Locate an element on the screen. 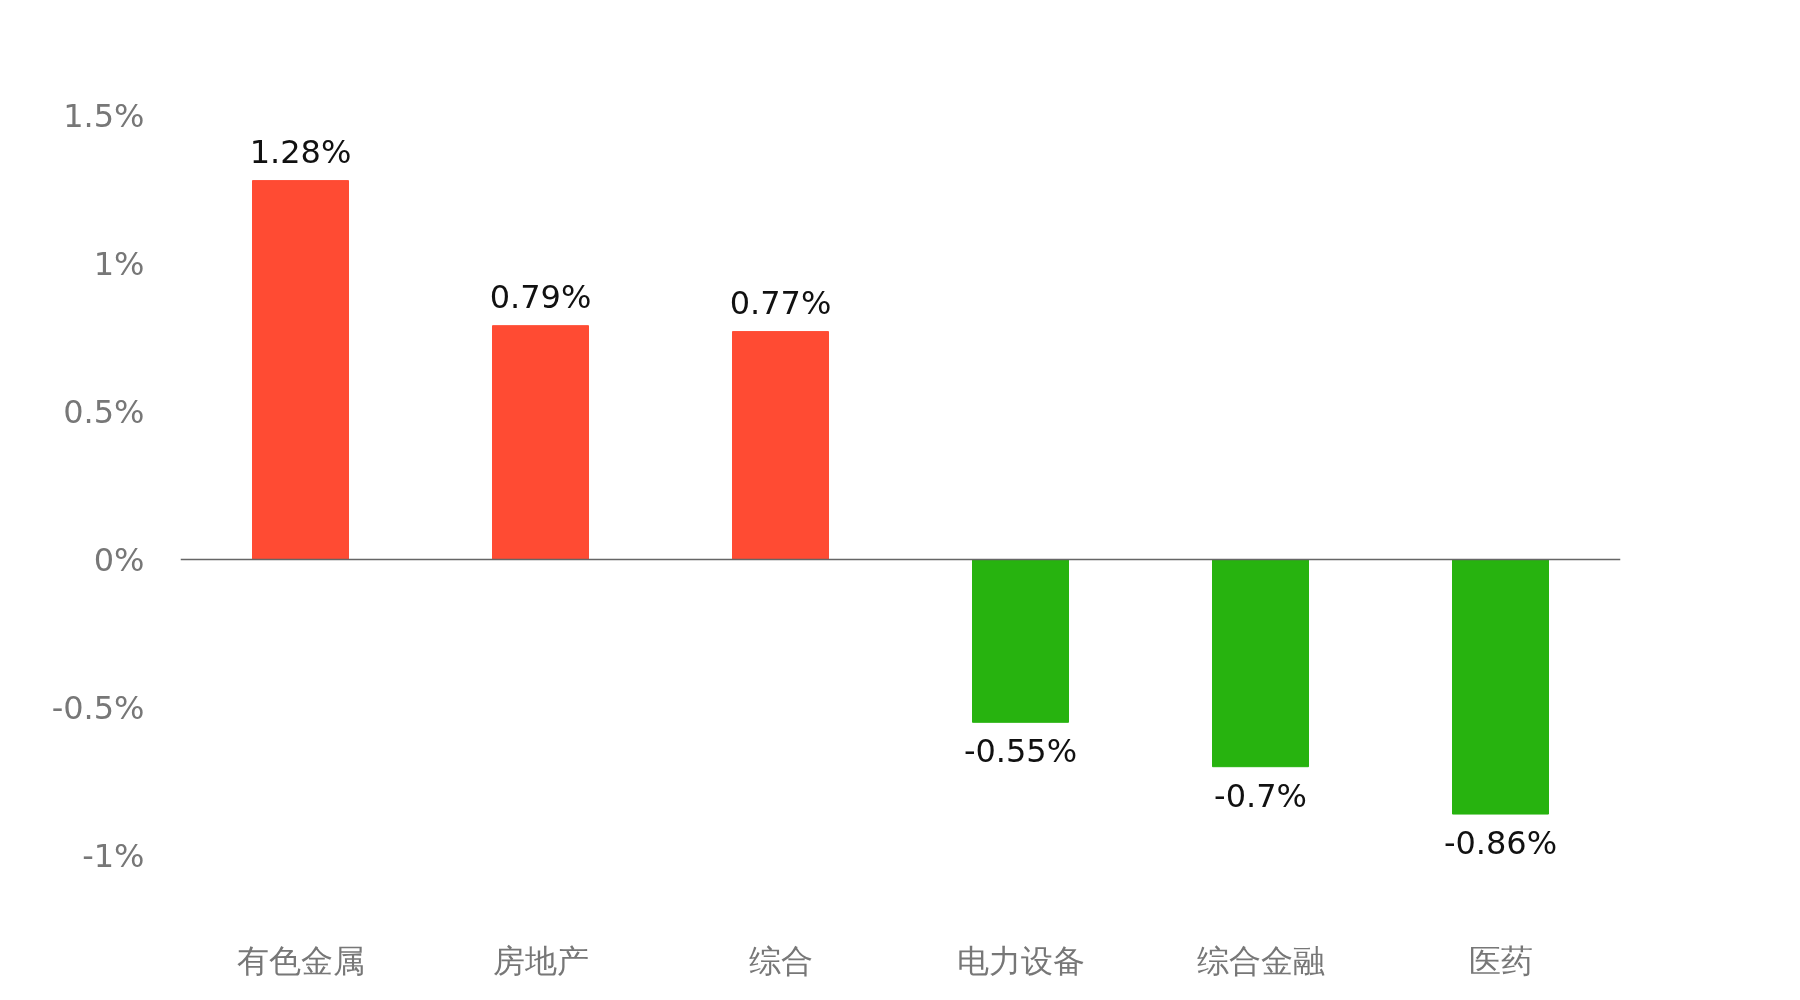 This screenshot has width=1800, height=1000. data-label: -0.7% is located at coordinates (1260, 795).